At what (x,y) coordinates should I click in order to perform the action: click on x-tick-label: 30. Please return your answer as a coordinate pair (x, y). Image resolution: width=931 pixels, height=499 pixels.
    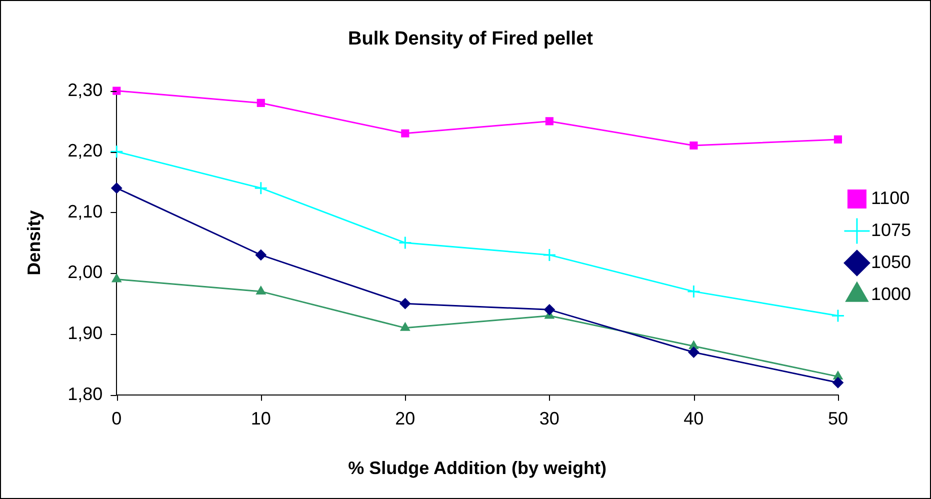
    Looking at the image, I should click on (549, 418).